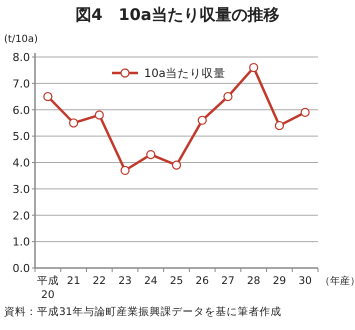 Image resolution: width=355 pixels, height=330 pixels. Describe the element at coordinates (21, 215) in the screenshot. I see `y-tick-label: 2.0` at that location.